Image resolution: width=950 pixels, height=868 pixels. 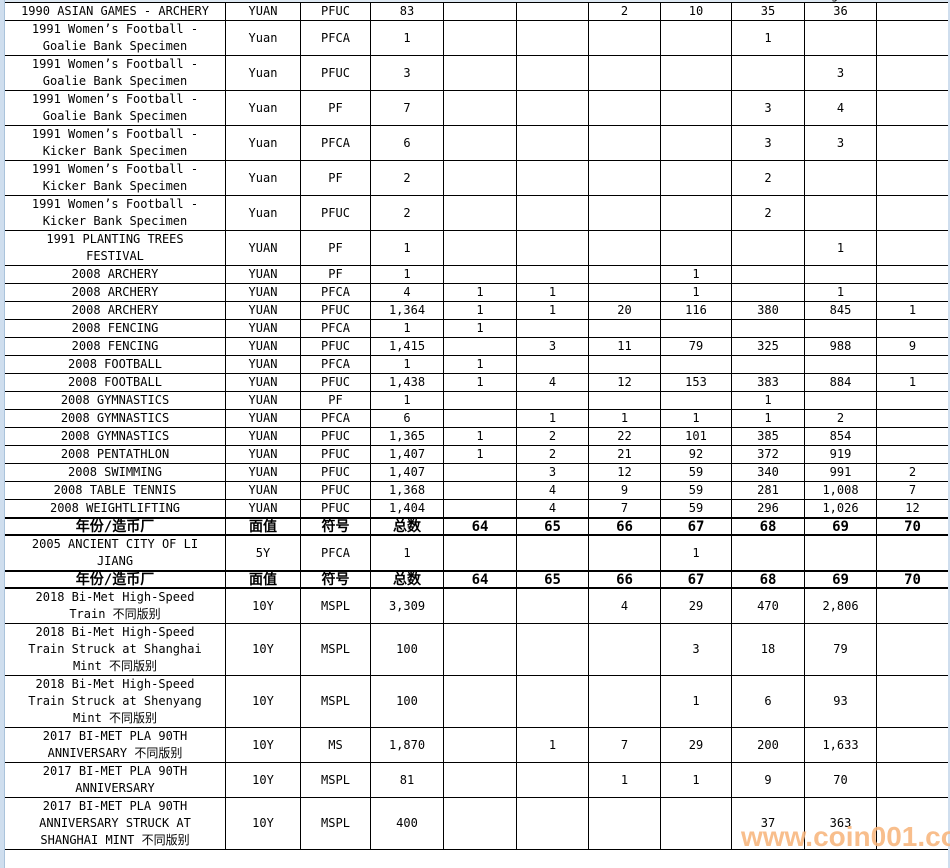 What do you see at coordinates (335, 579) in the screenshot?
I see `header-cell: 符号` at bounding box center [335, 579].